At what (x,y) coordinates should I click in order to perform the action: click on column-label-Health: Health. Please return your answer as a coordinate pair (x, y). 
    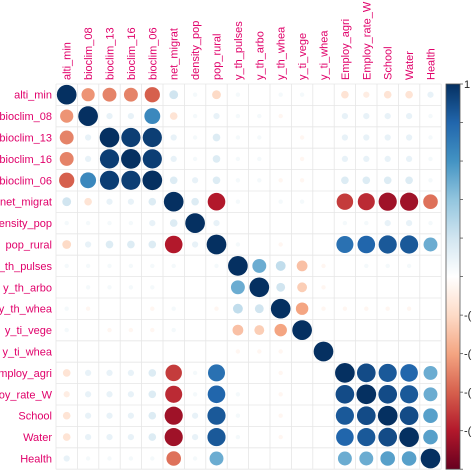
    Looking at the image, I should click on (432, 64).